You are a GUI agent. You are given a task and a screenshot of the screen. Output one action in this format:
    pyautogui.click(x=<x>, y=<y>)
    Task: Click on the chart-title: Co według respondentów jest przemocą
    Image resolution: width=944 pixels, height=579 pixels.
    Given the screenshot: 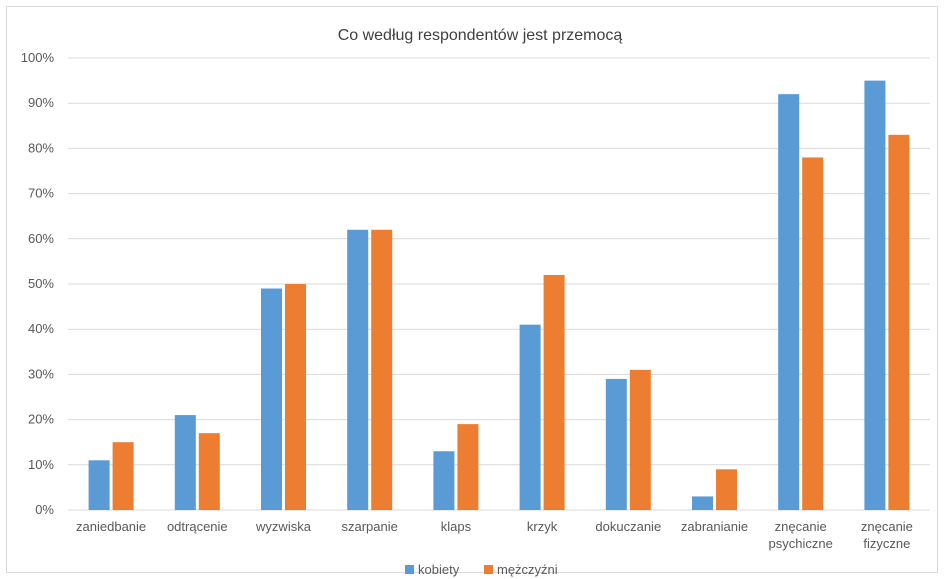 What is the action you would take?
    pyautogui.click(x=480, y=35)
    